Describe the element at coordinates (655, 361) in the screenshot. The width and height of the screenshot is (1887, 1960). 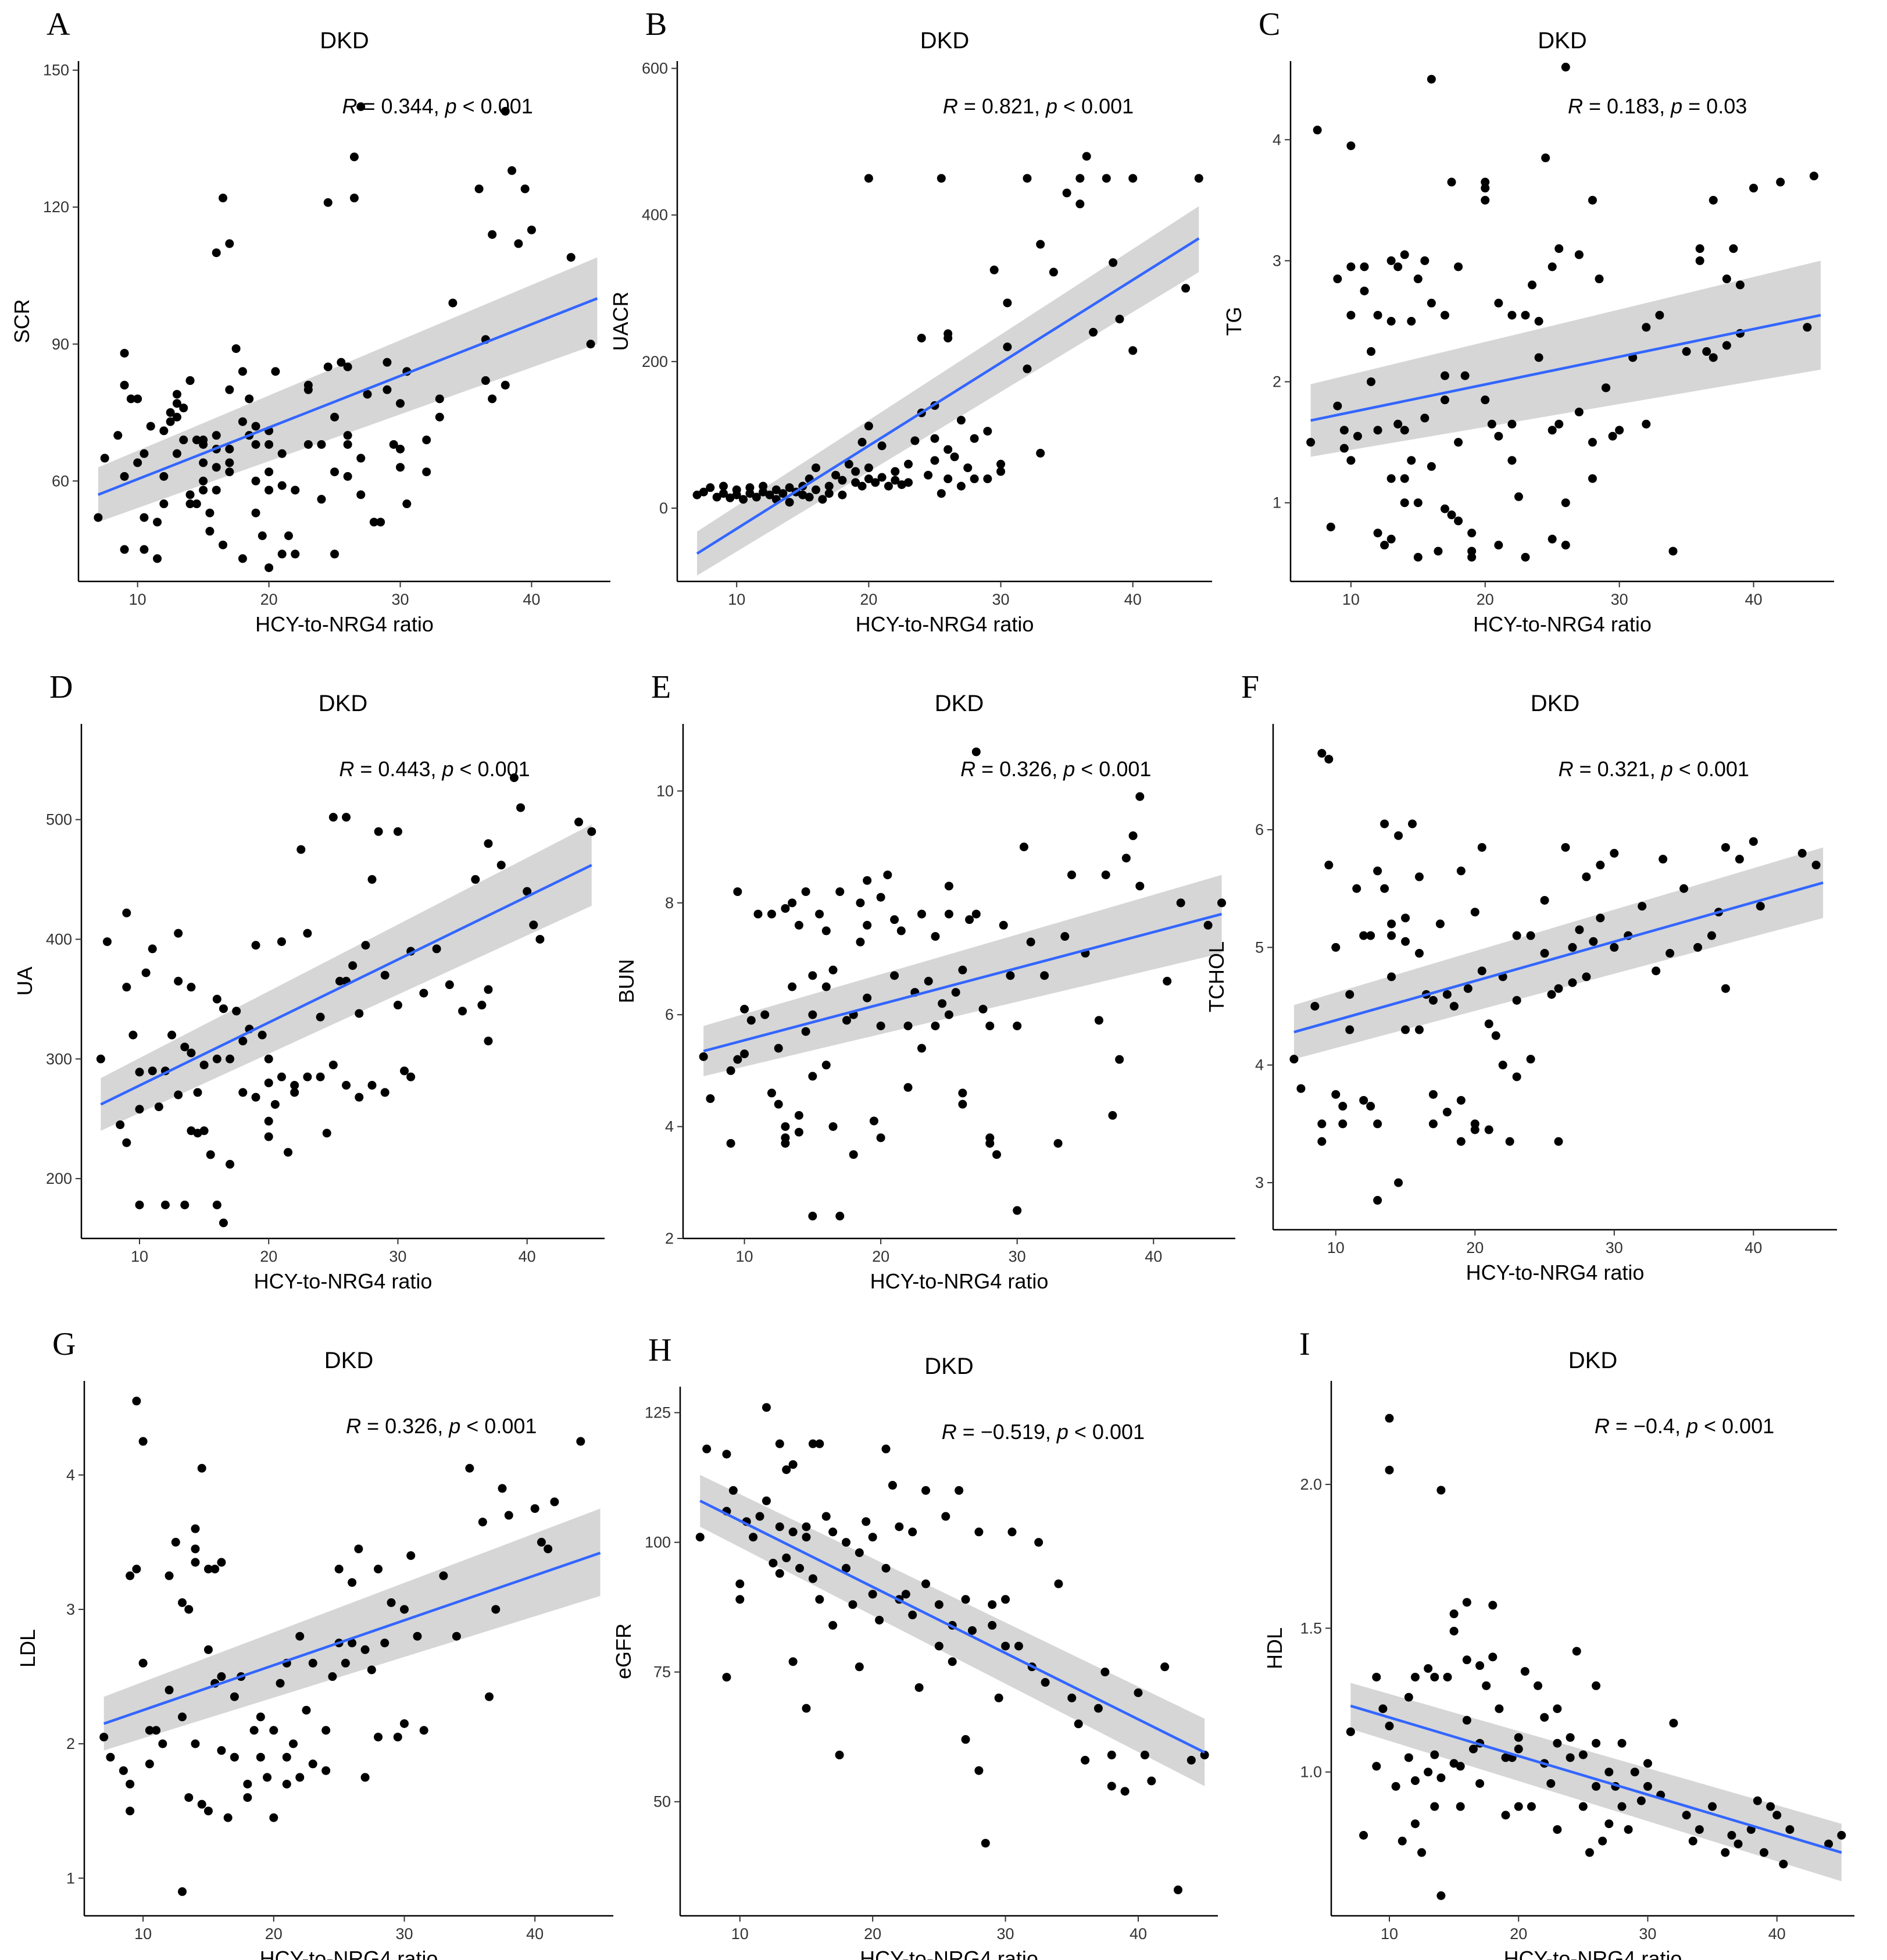
I see `y-tick-label: 200` at that location.